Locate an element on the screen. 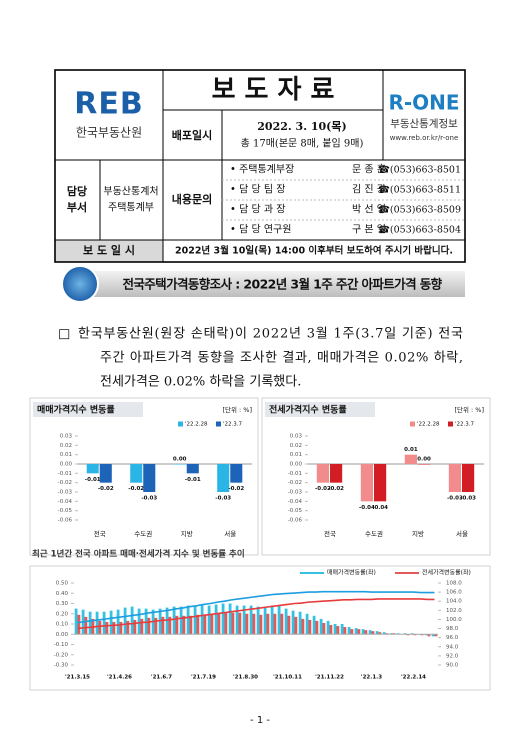 This screenshot has height=745, width=520. embargo-label: 보 도 일 시 is located at coordinates (109, 250).